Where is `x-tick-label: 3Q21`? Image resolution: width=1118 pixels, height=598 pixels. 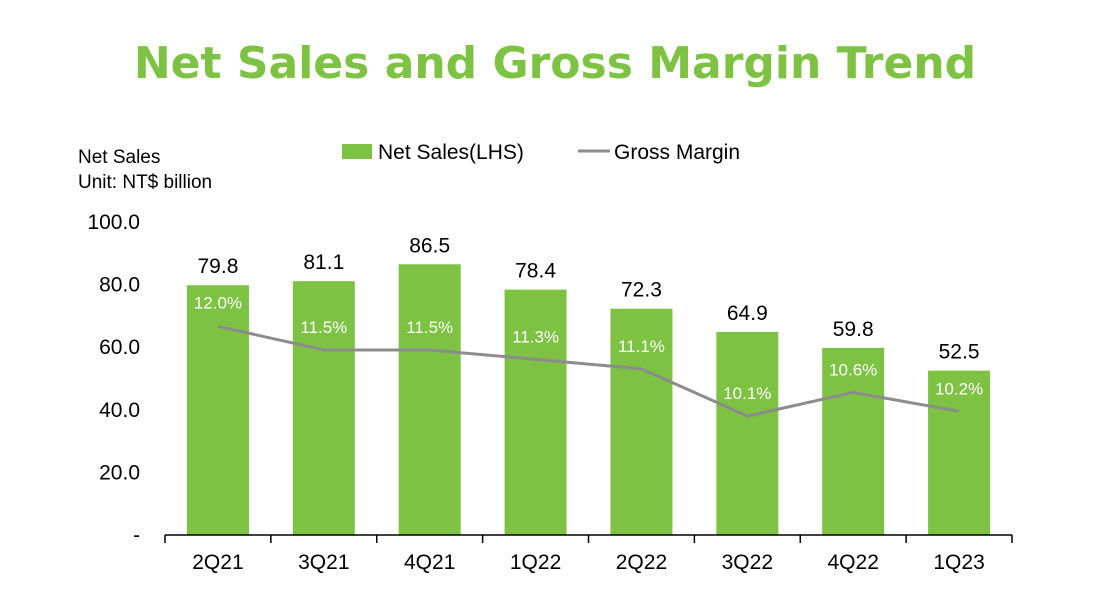 x-tick-label: 3Q21 is located at coordinates (323, 562).